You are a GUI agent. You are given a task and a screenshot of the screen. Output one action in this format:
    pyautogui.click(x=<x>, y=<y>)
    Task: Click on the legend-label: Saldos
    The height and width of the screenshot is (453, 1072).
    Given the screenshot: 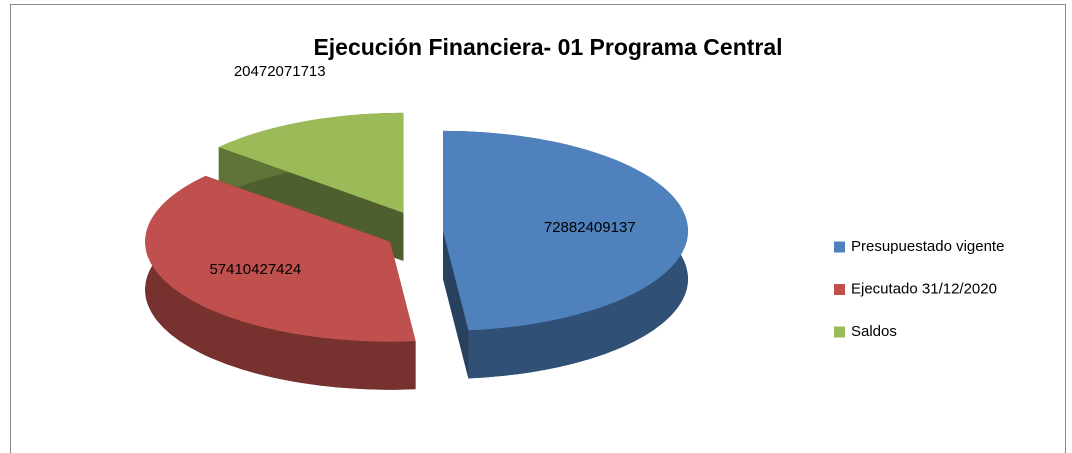 What is the action you would take?
    pyautogui.click(x=874, y=331)
    